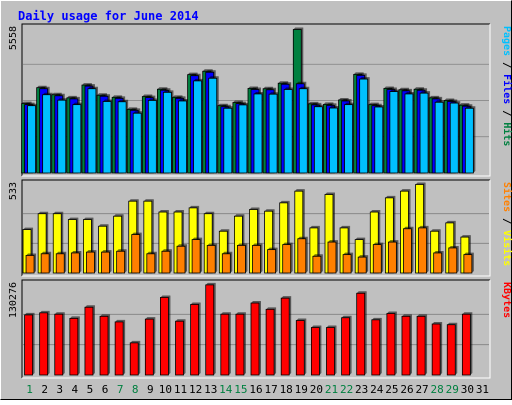 The height and width of the screenshot is (405, 512). What do you see at coordinates (44, 311) in the screenshot?
I see `bar-kbytes-day-2-top` at bounding box center [44, 311].